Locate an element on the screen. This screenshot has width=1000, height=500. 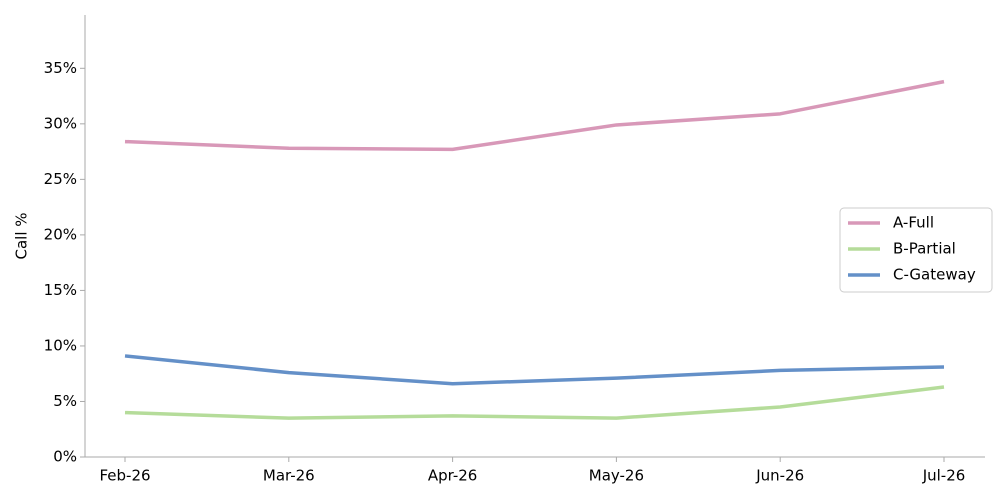
legend-box is located at coordinates (916, 250).